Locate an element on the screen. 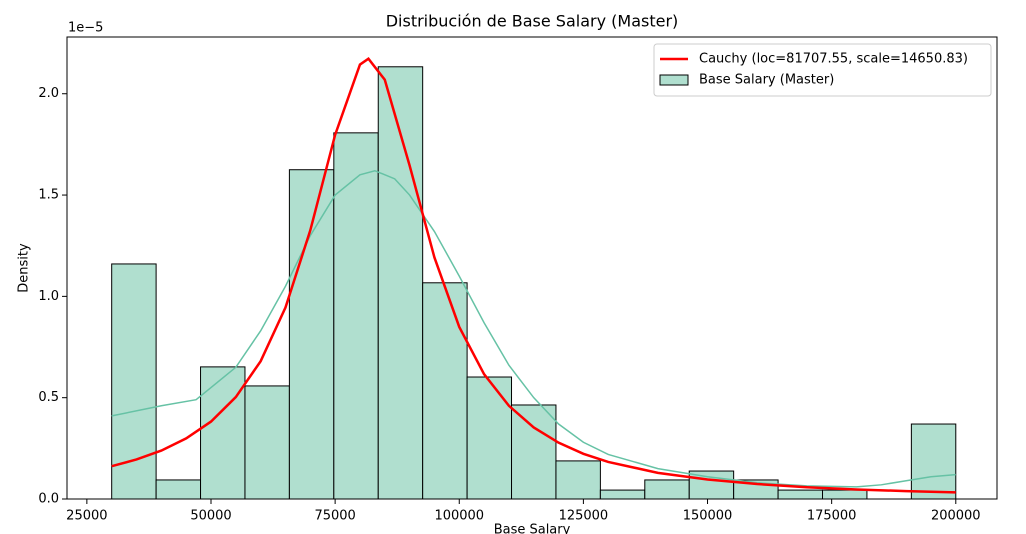 This screenshot has height=534, width=1026. x-tick-label: 75000 is located at coordinates (334, 516).